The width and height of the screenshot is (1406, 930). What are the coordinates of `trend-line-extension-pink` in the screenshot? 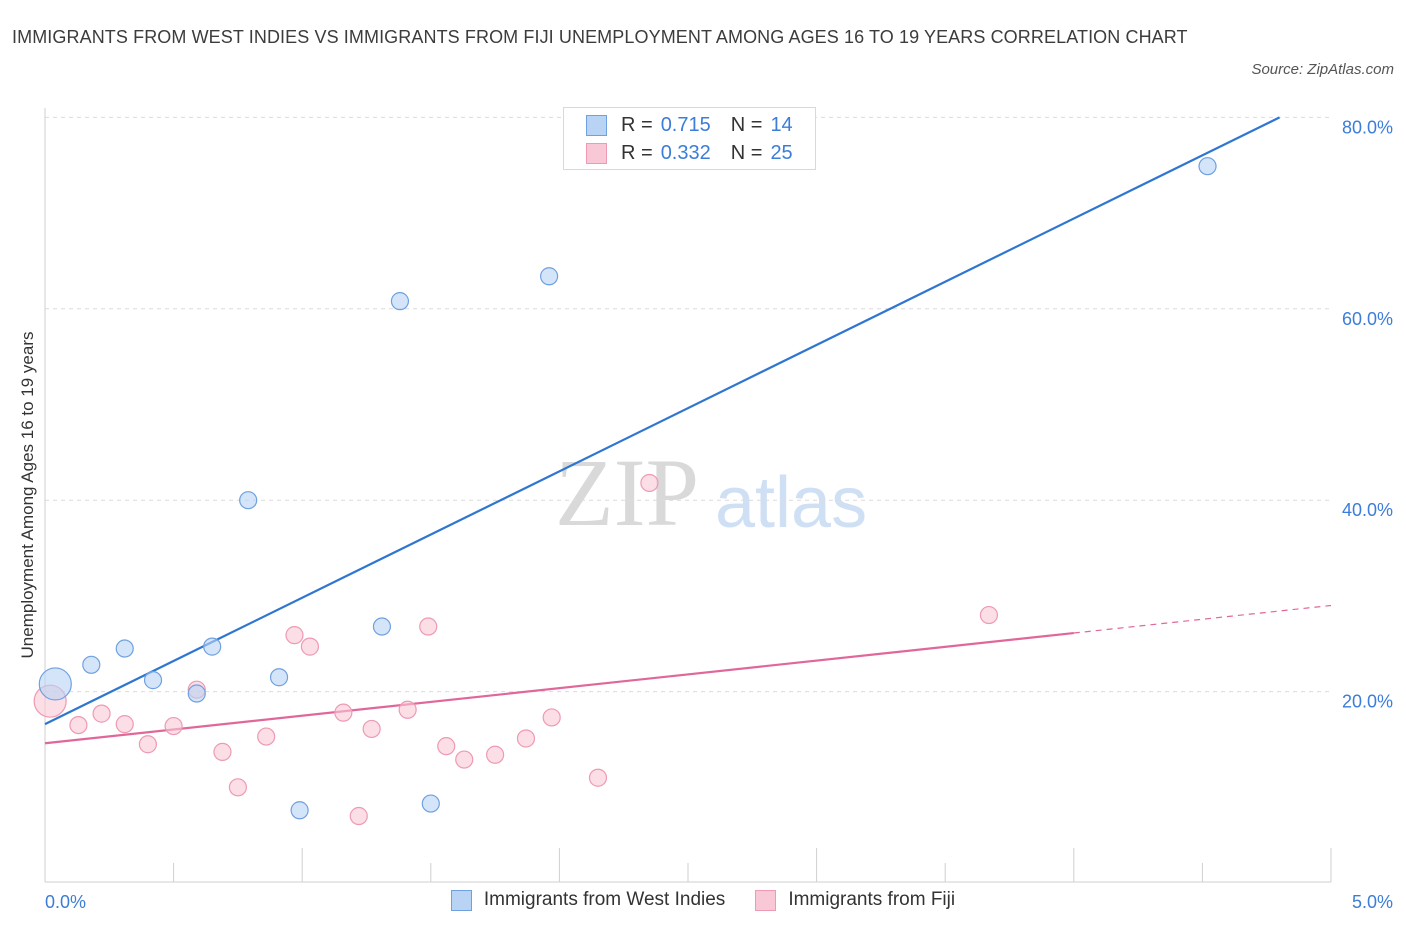 It's located at (1202, 619).